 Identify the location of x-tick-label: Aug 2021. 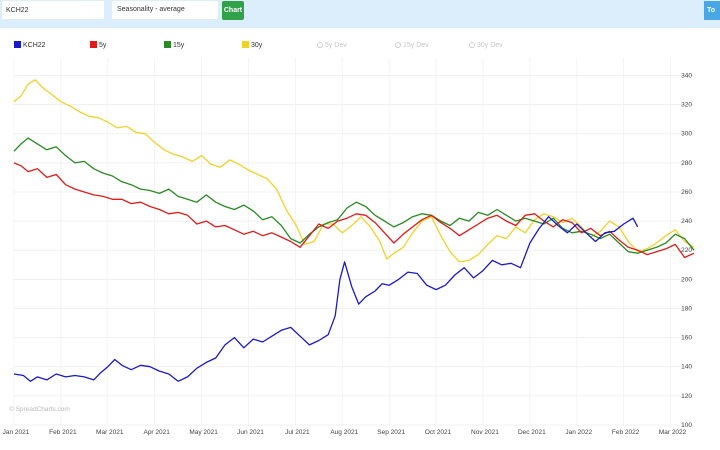
(344, 432).